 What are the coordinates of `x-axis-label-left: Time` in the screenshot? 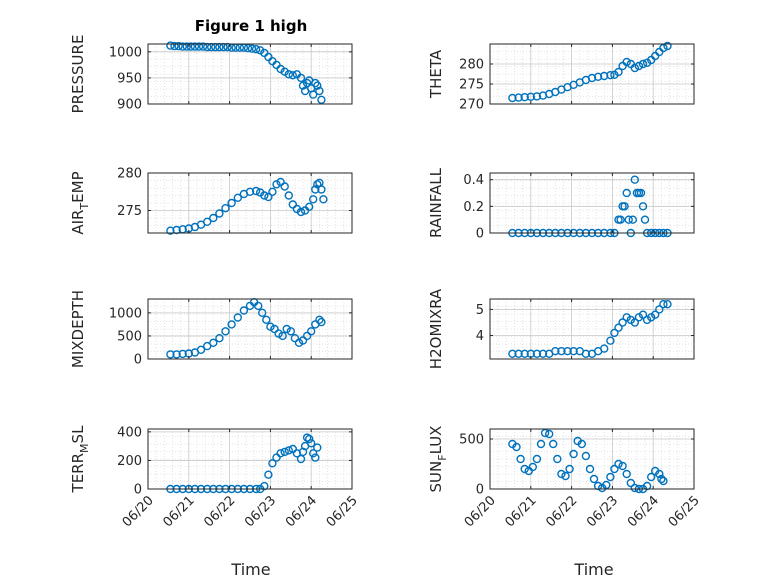 It's located at (250, 569).